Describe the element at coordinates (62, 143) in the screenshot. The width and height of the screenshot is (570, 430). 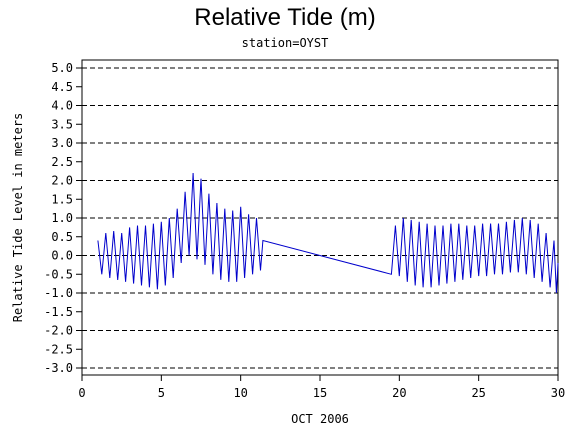
I see `y-tick-label: 3.0` at that location.